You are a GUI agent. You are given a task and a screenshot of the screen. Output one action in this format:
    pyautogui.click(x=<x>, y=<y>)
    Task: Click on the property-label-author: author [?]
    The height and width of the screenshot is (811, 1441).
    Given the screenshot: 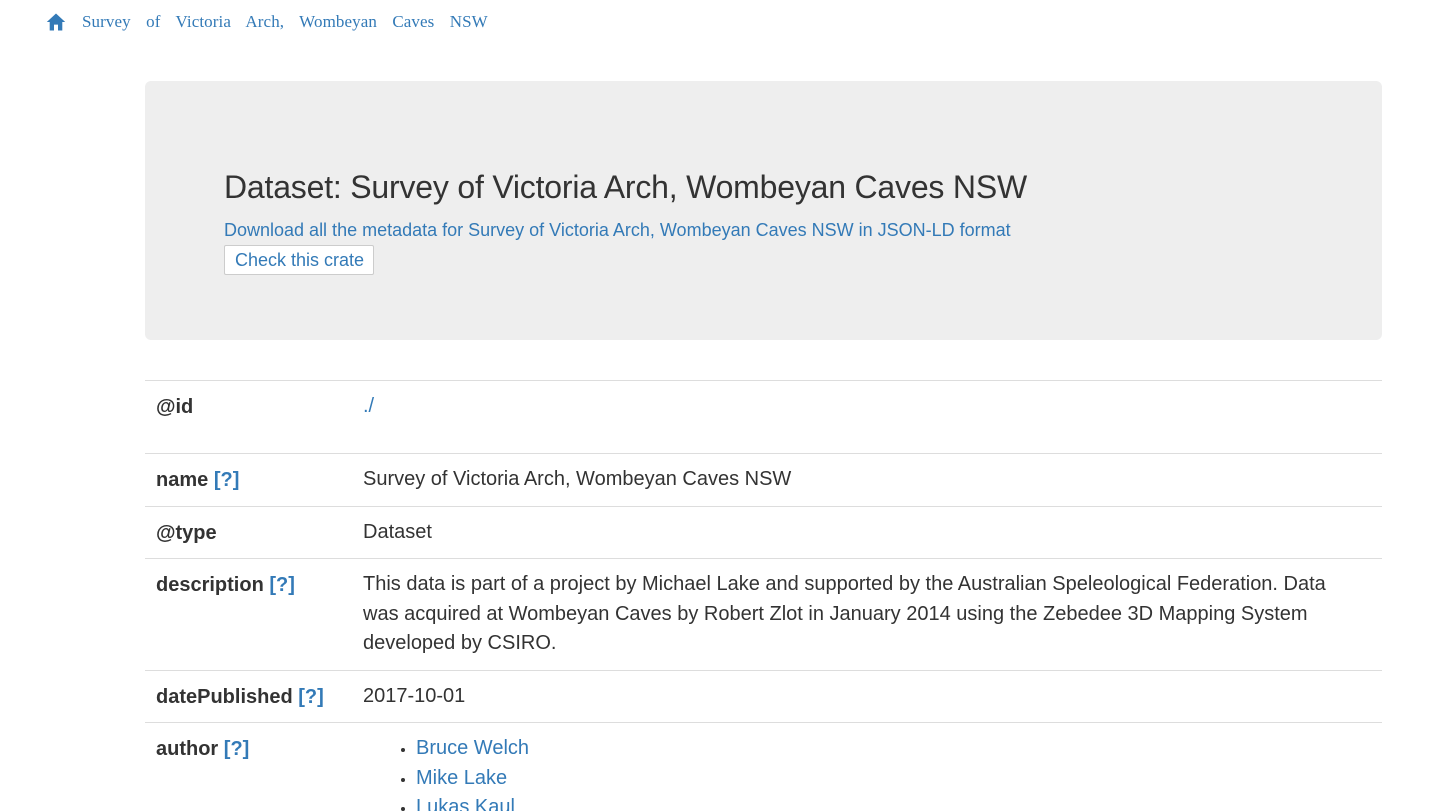 What is the action you would take?
    pyautogui.click(x=254, y=767)
    